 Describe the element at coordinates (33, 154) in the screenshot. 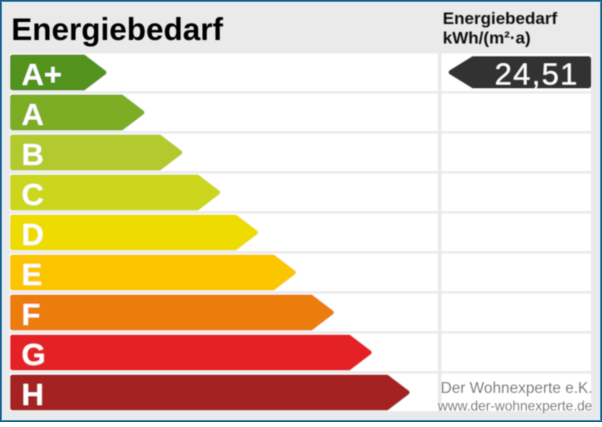

I see `svg-text: B` at that location.